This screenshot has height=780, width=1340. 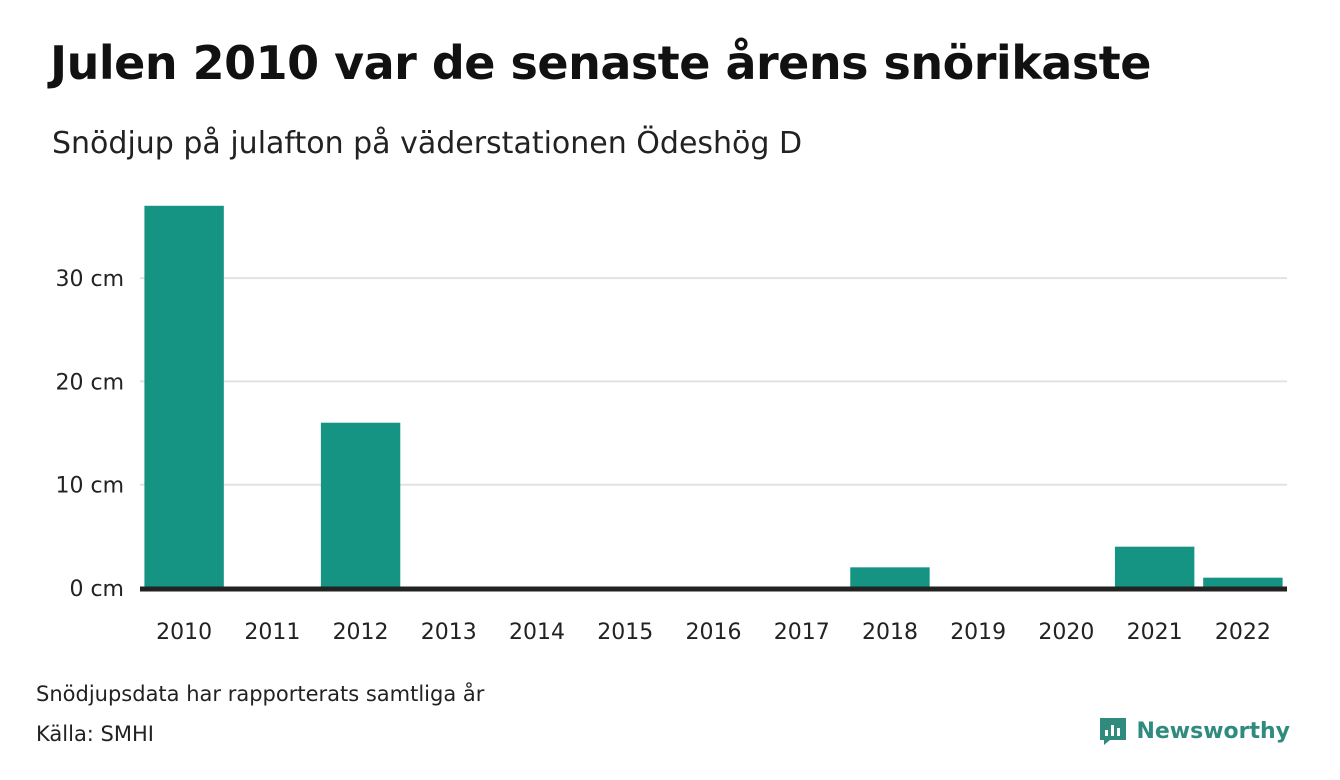 I want to click on x-tick-label: 2019, so click(x=978, y=632).